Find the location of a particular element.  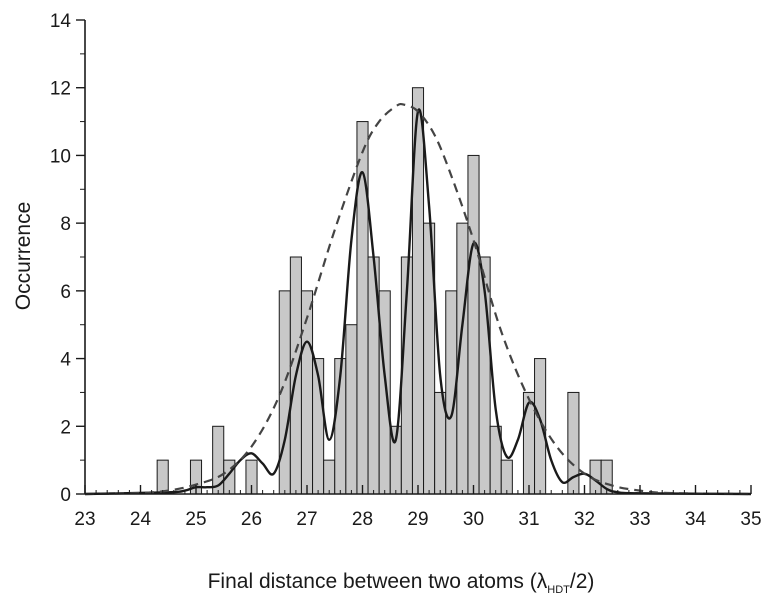

x-tick-label: 34 is located at coordinates (696, 519).